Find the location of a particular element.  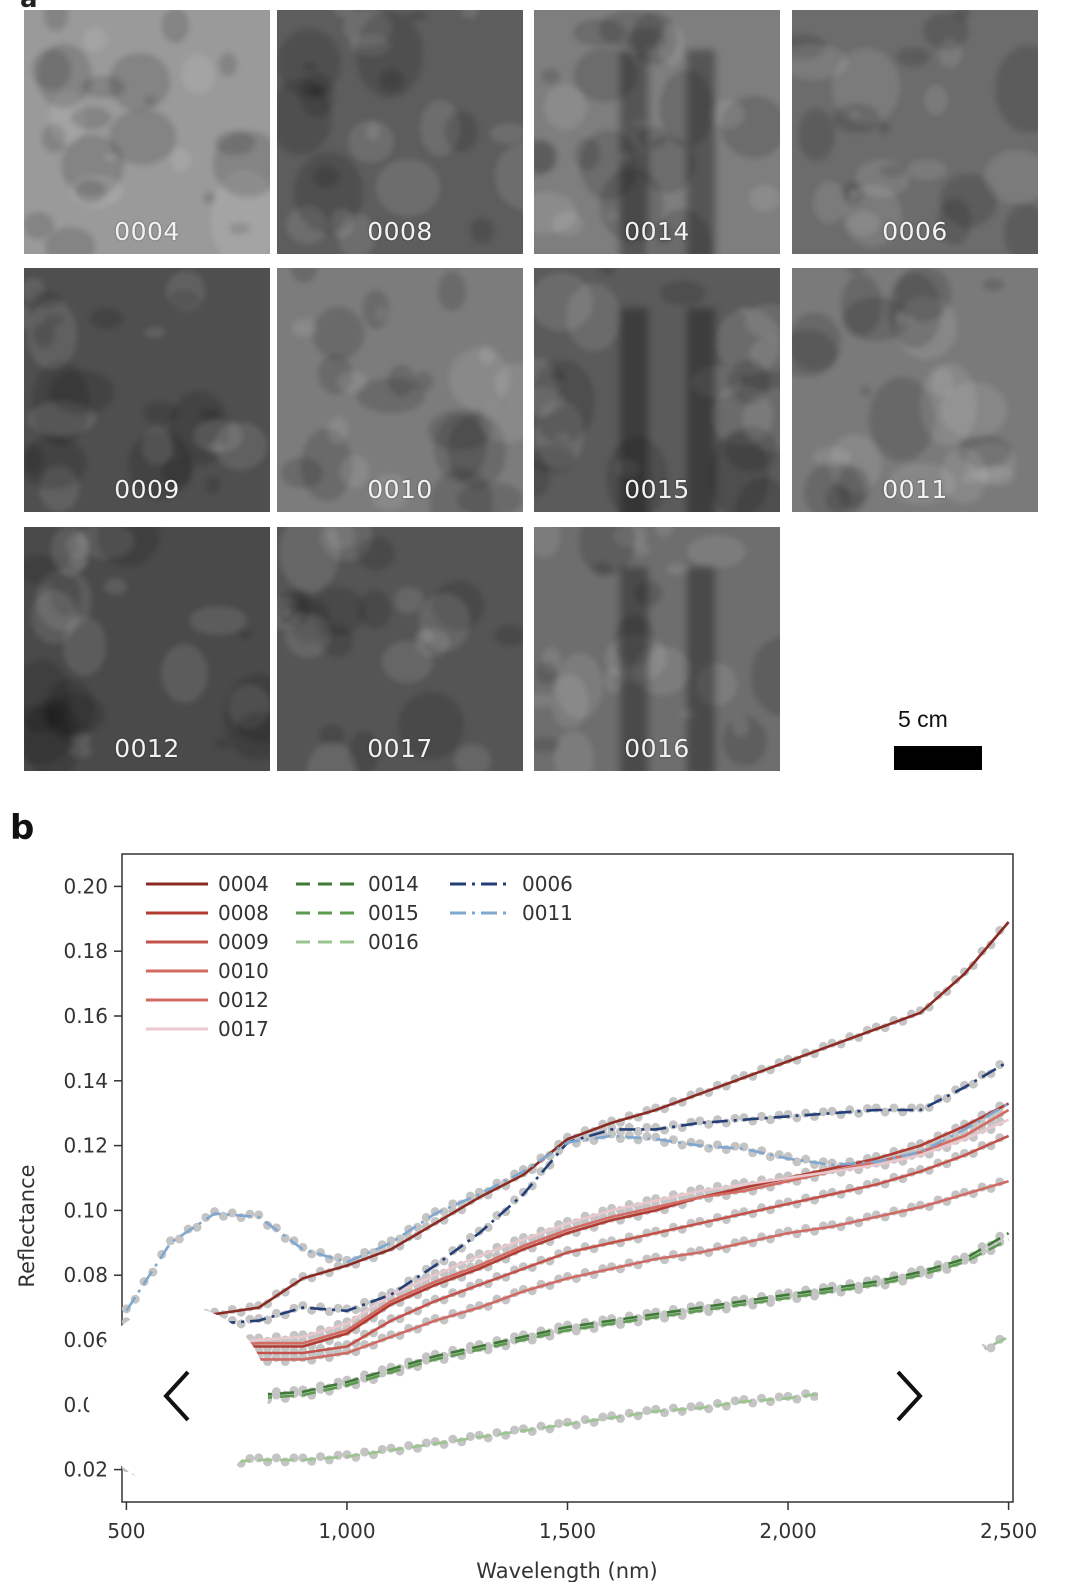

legend-label: 0006 is located at coordinates (547, 884).